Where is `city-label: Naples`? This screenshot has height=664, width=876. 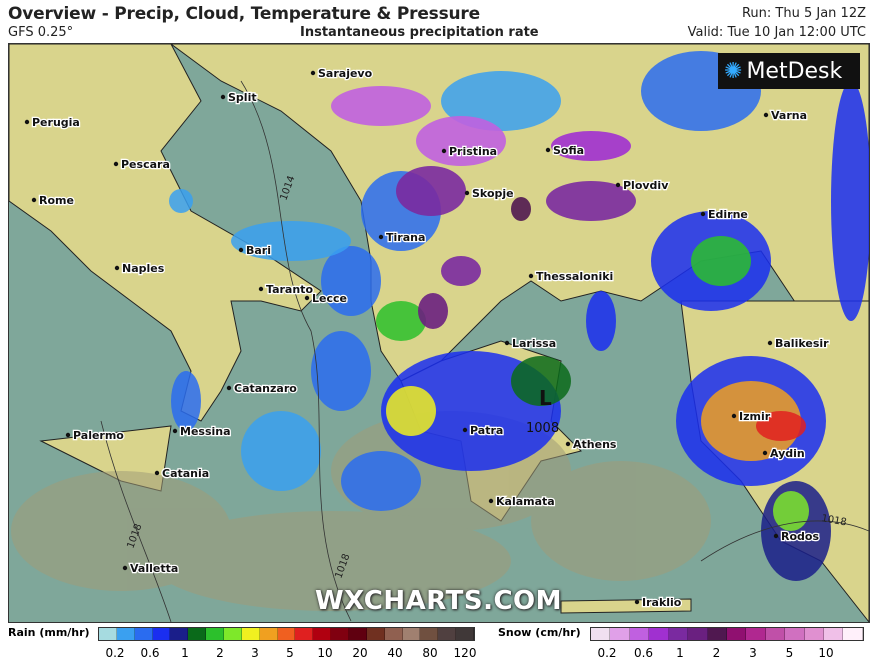
city-label: Naples is located at coordinates (143, 268).